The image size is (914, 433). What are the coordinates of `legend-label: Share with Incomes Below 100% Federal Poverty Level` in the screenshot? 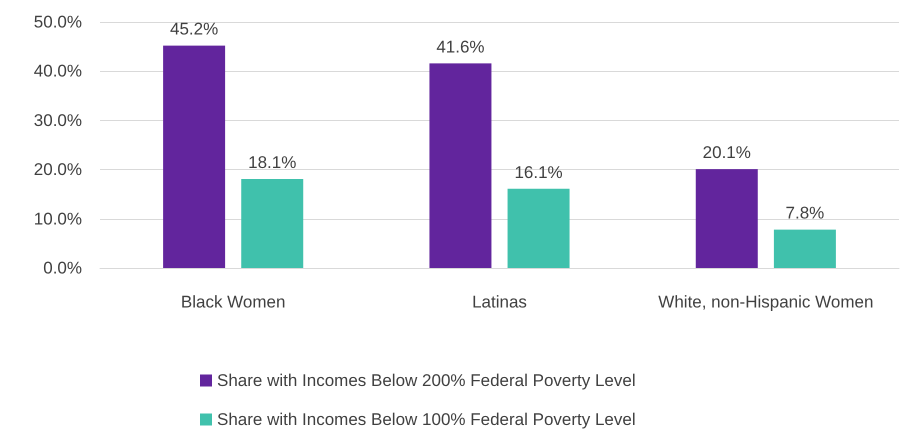 It's located at (426, 419).